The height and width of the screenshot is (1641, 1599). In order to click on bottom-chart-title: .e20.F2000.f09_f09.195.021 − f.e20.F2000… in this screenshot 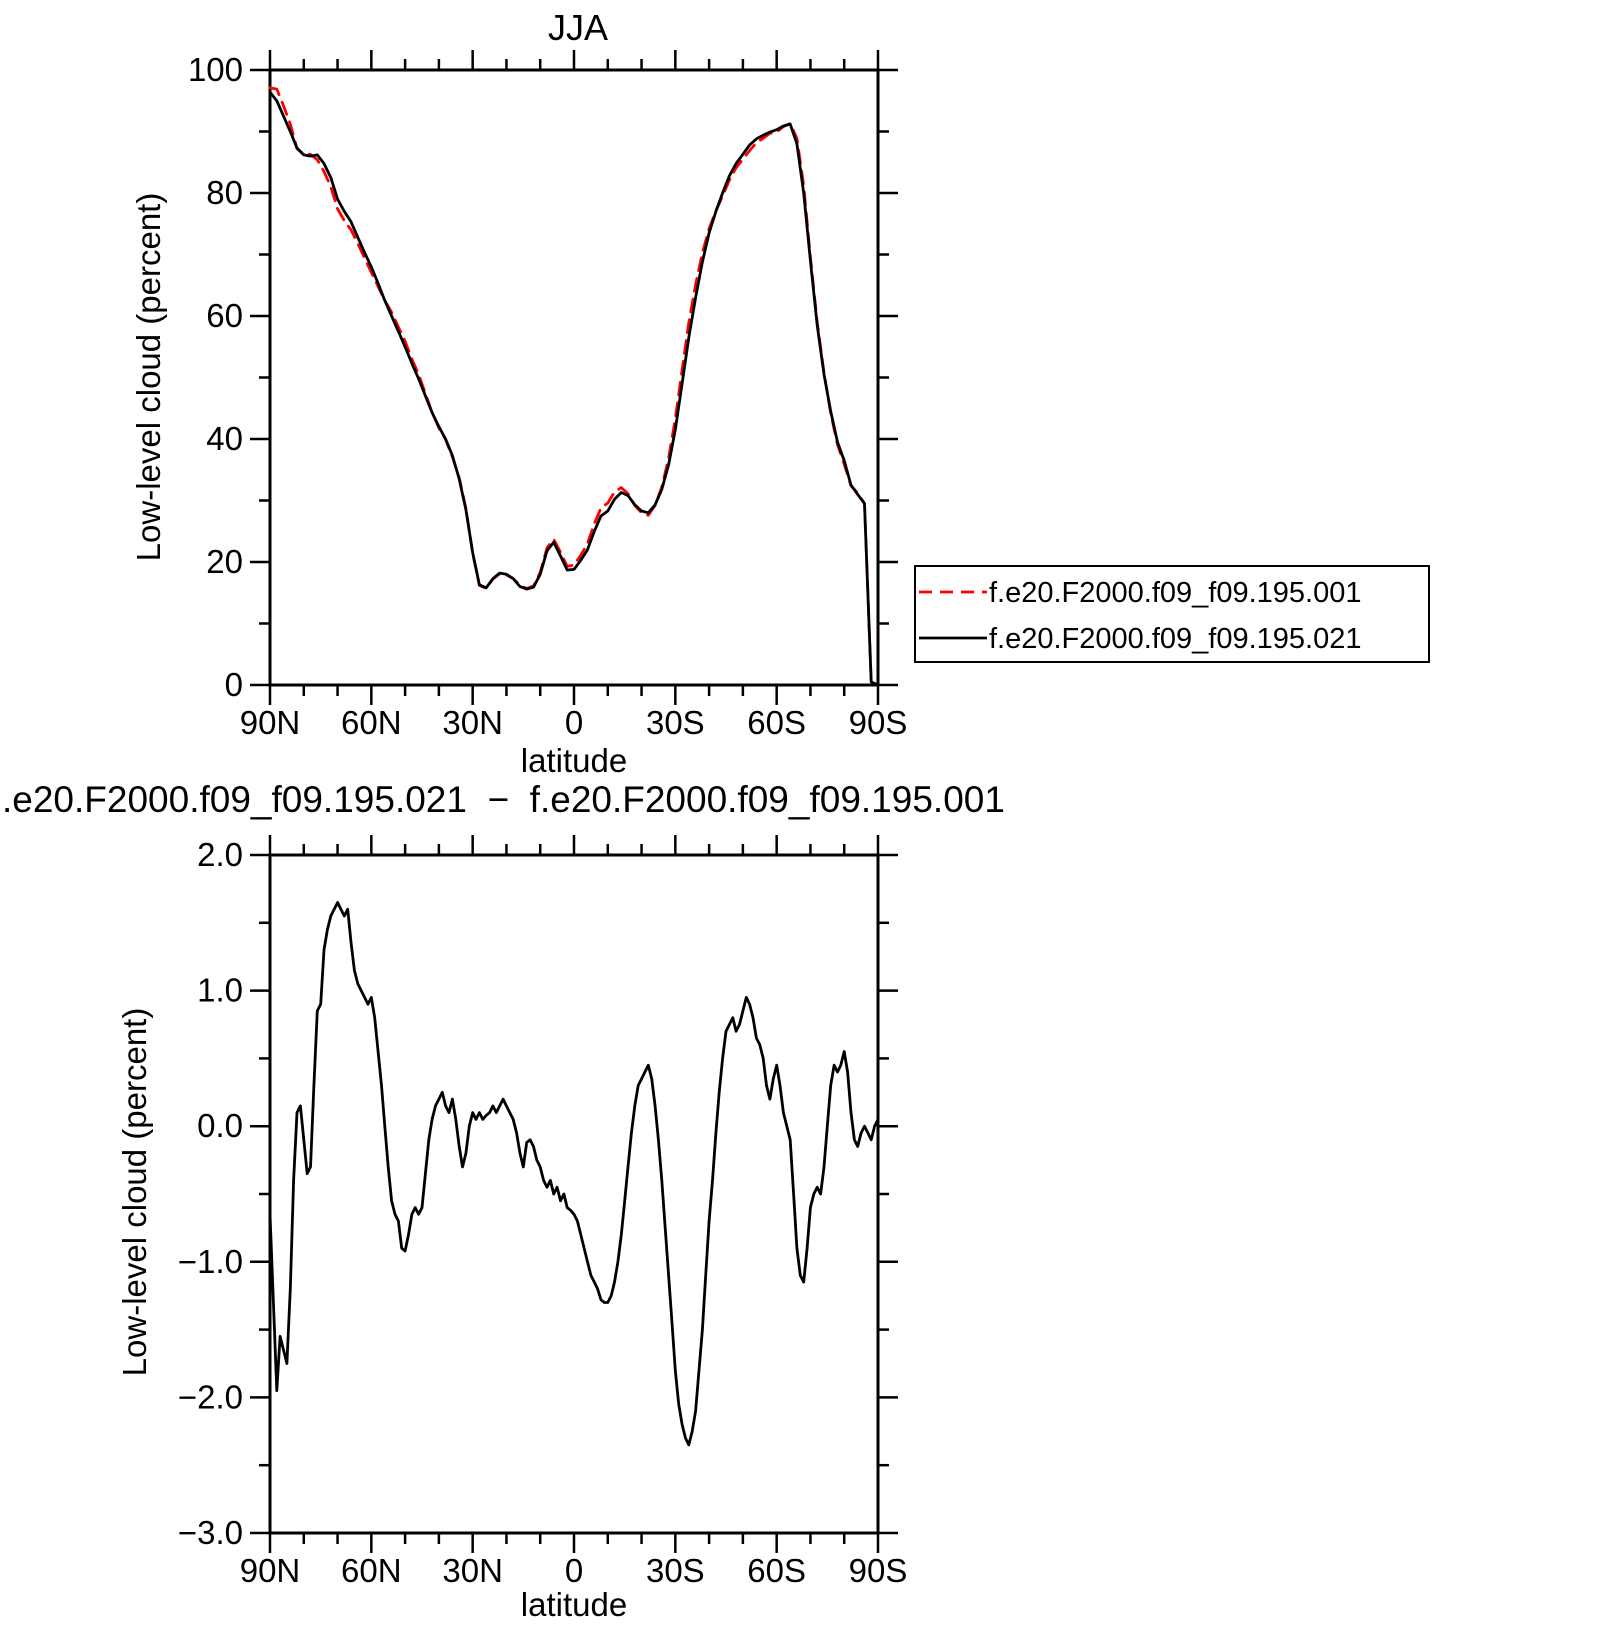, I will do `click(503, 799)`.